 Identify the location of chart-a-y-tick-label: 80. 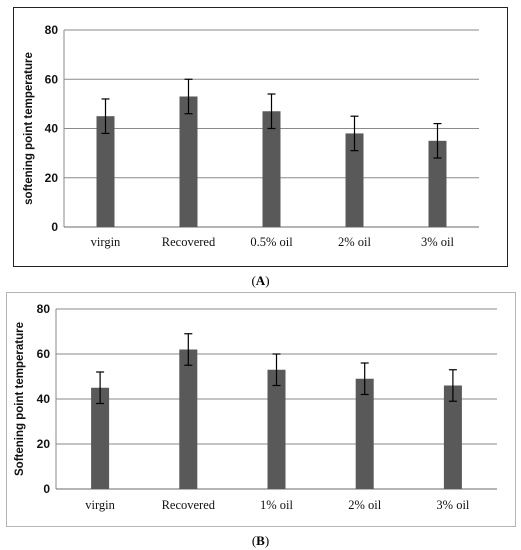
(52, 30).